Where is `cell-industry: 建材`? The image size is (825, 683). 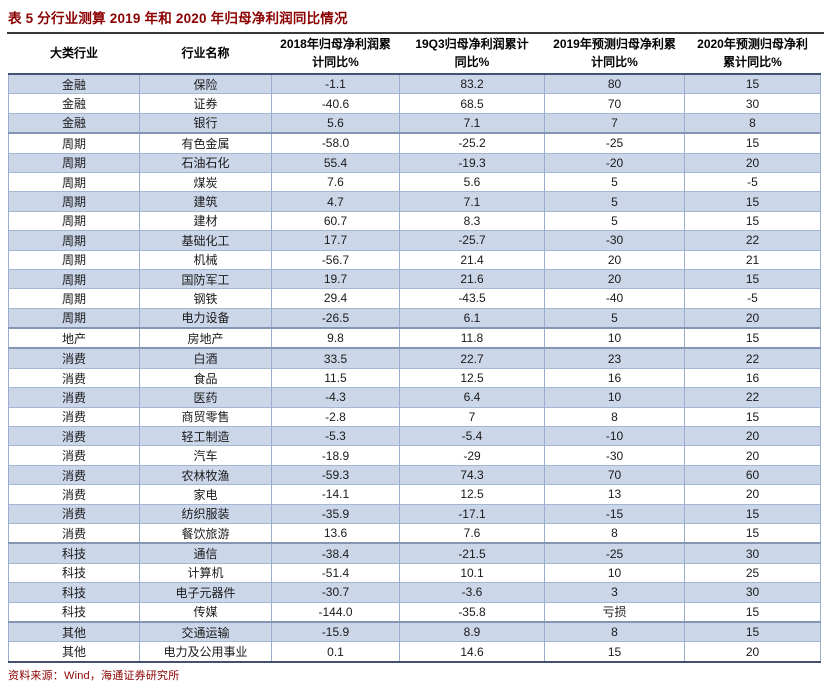 cell-industry: 建材 is located at coordinates (205, 220).